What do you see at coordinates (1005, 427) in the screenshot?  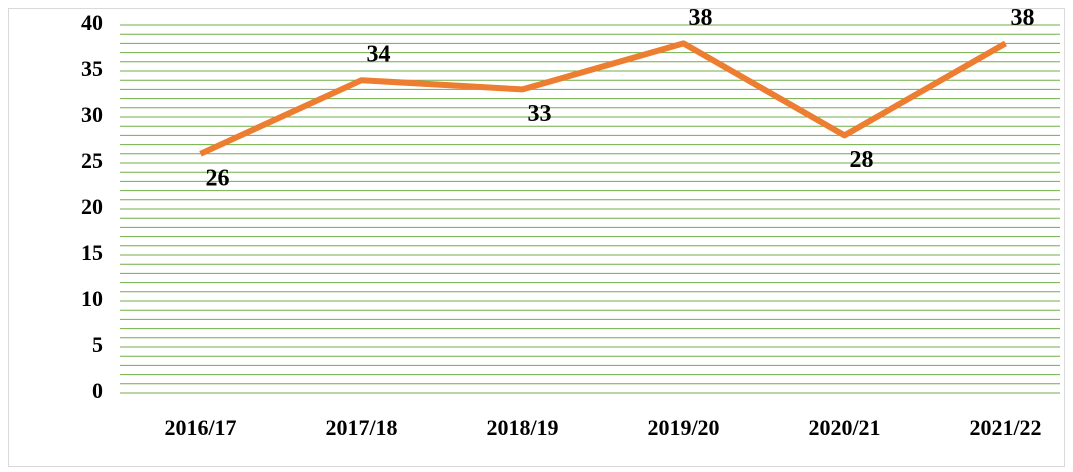 I see `x-tick-label: 2021/22` at bounding box center [1005, 427].